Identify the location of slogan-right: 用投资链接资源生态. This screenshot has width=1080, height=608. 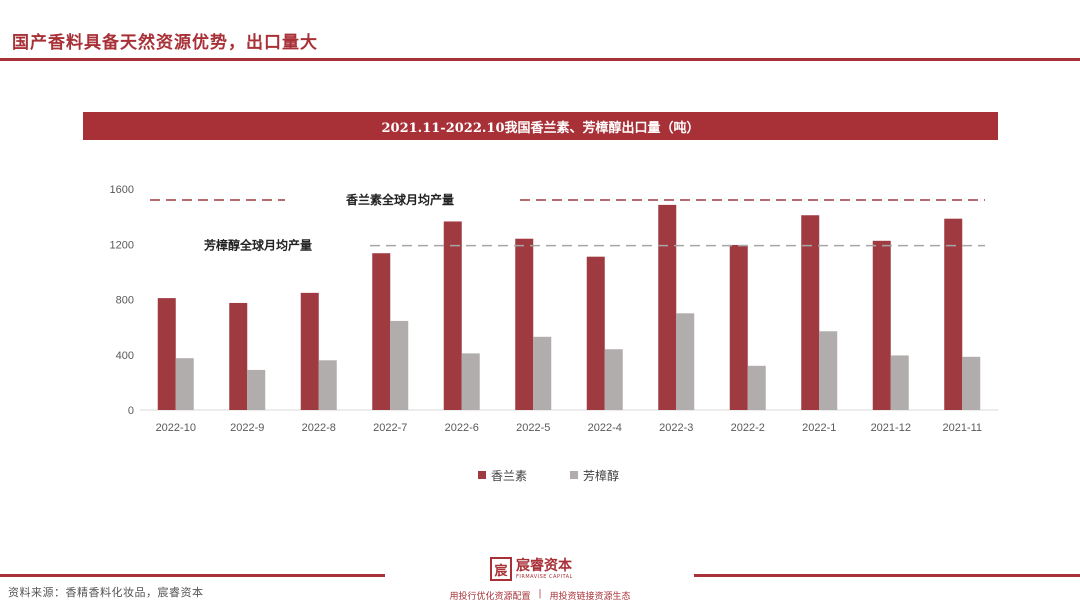
(590, 597).